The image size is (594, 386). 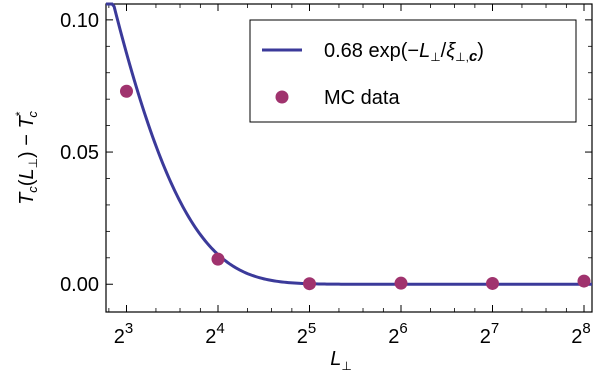 What do you see at coordinates (576, 337) in the screenshot?
I see `x-tick-label-base-5: 2` at bounding box center [576, 337].